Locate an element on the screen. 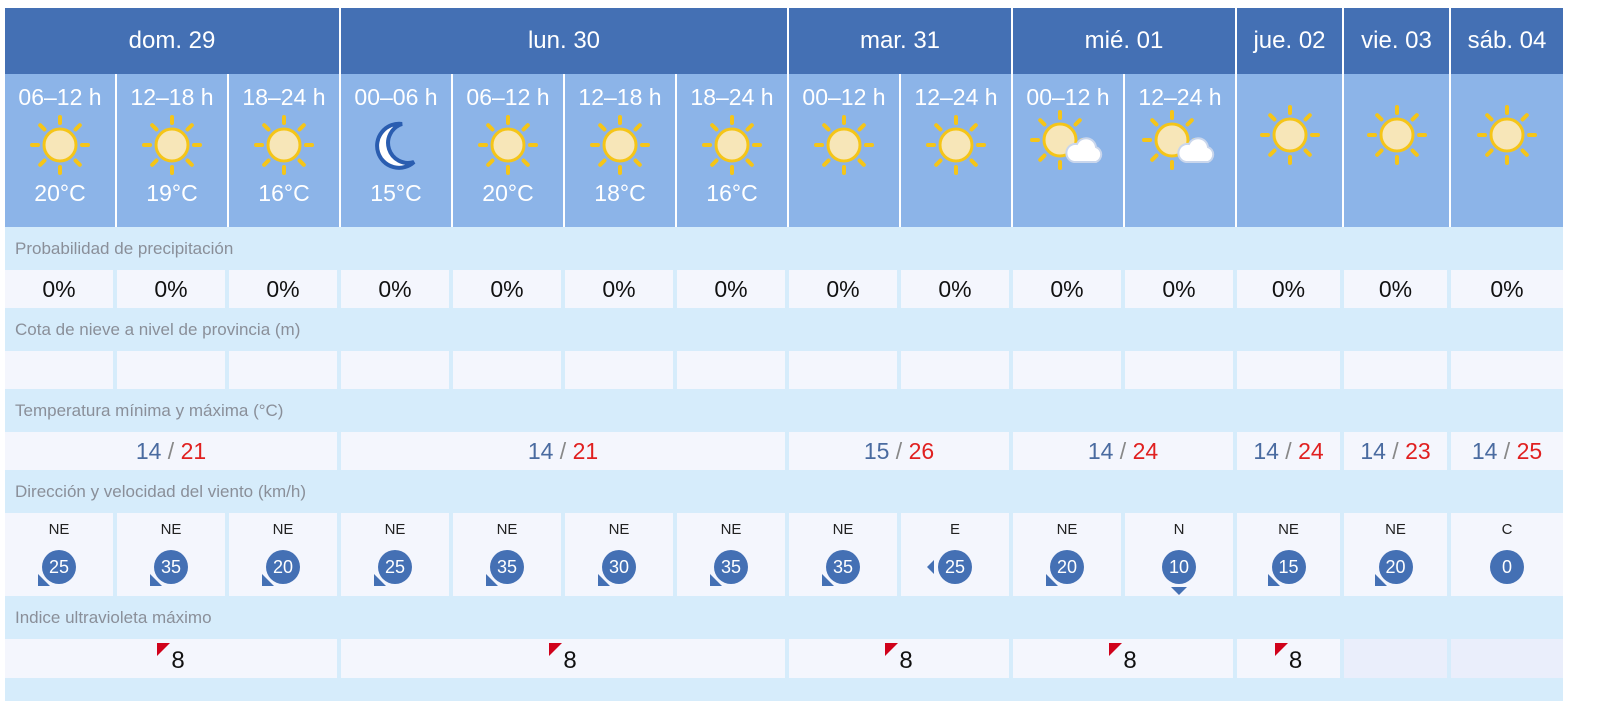 The height and width of the screenshot is (701, 1600). wind-cell: NE 30 is located at coordinates (619, 554).